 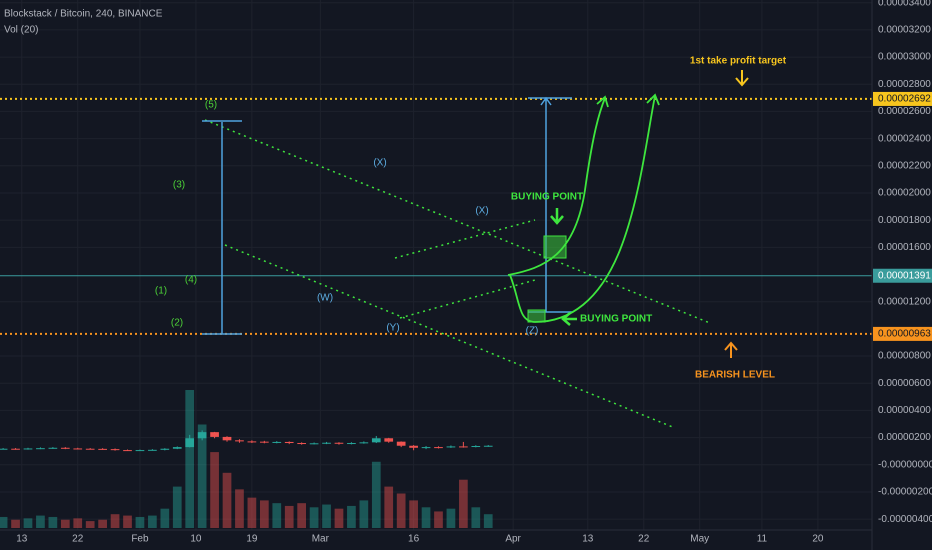 I want to click on projection-path, so click(x=582, y=209).